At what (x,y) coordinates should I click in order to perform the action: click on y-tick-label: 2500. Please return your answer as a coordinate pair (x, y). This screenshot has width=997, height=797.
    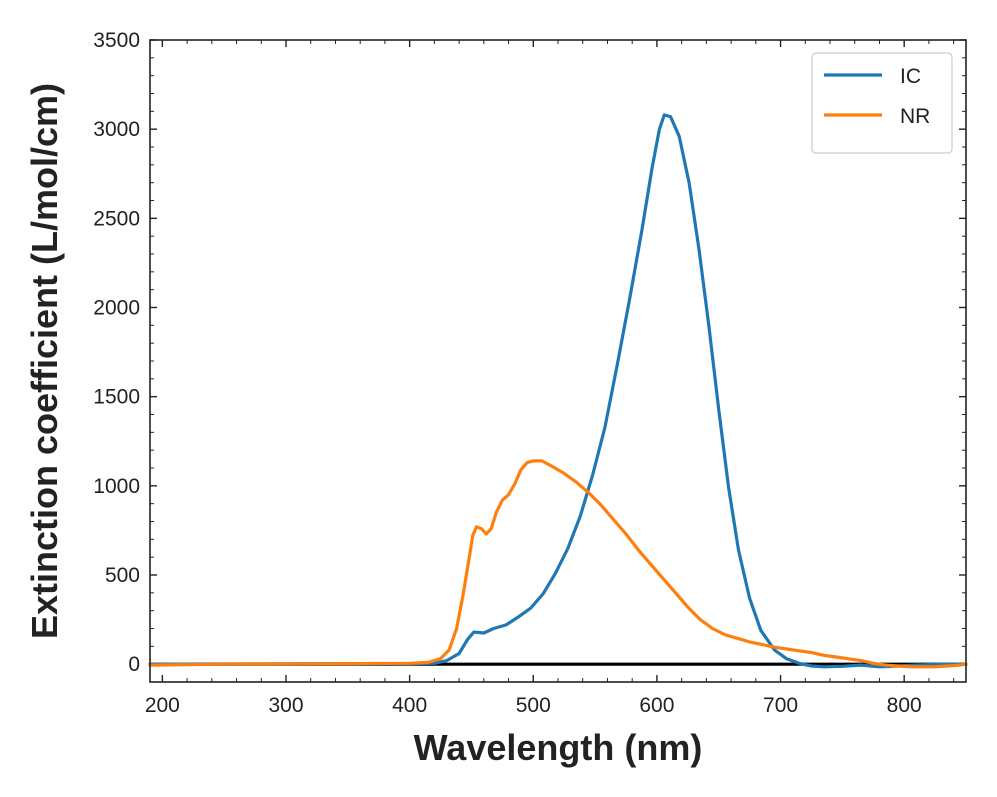
    Looking at the image, I should click on (116, 218).